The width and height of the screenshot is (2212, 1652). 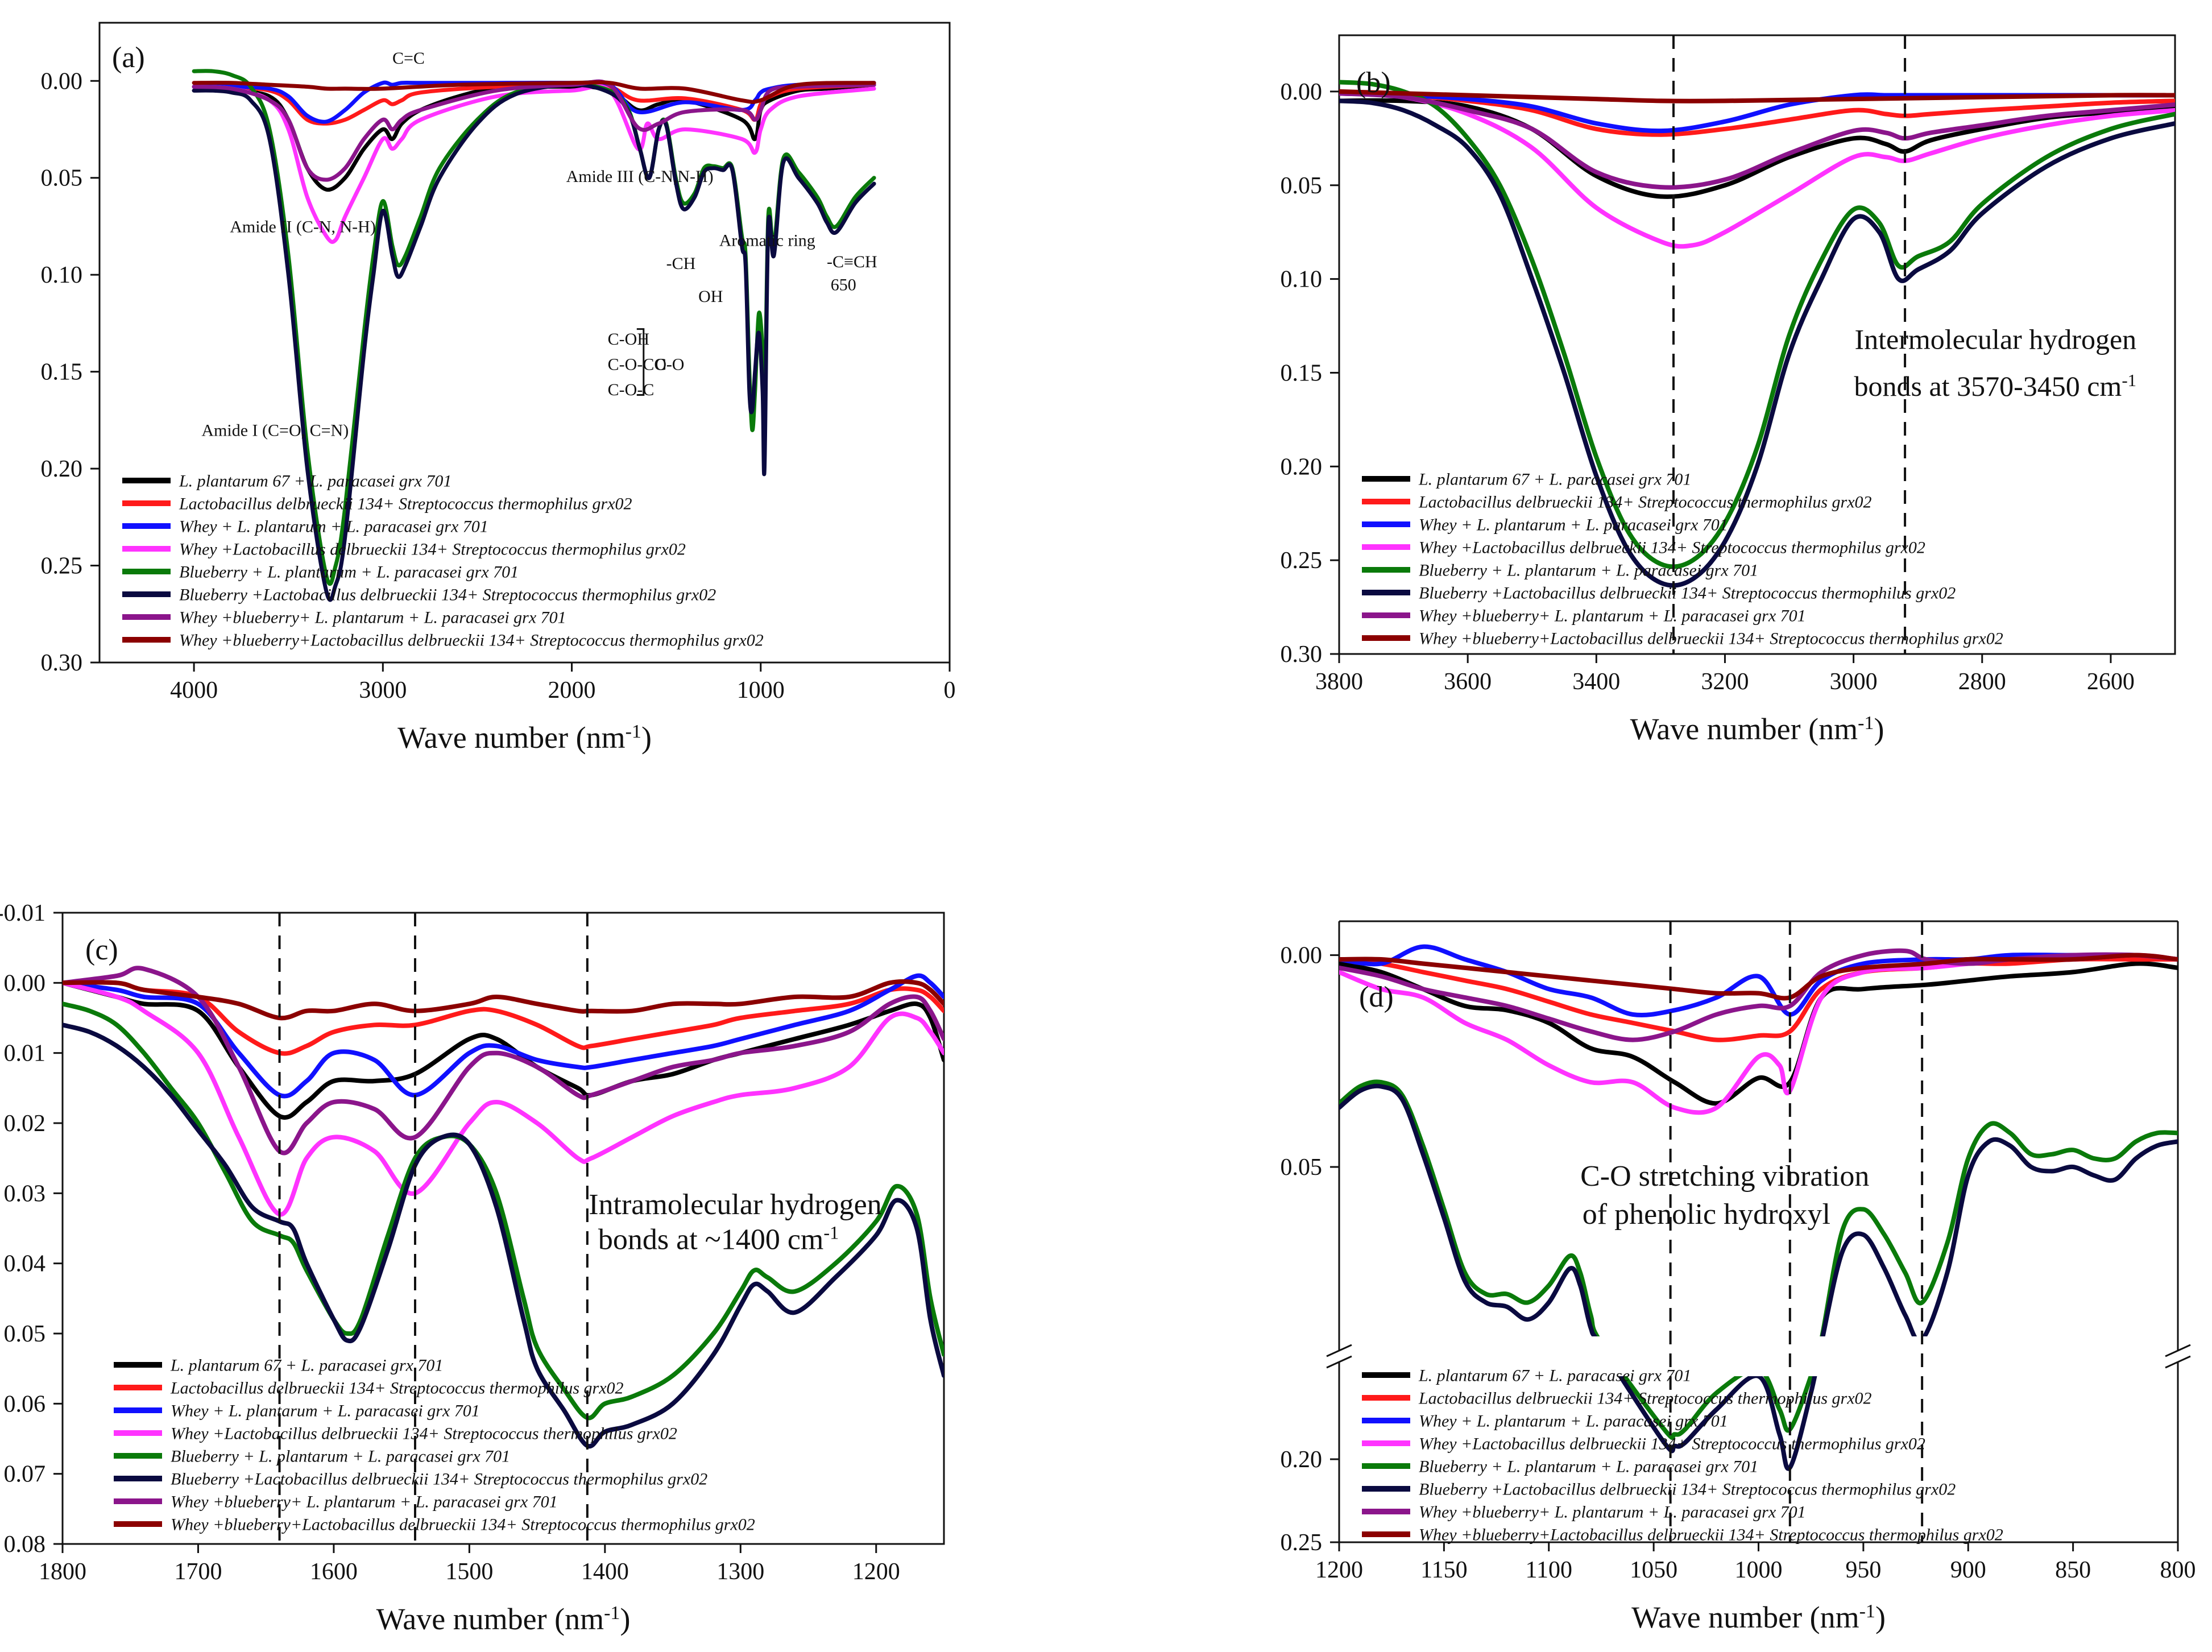 I want to click on annotation-text: C-O-C, so click(x=631, y=389).